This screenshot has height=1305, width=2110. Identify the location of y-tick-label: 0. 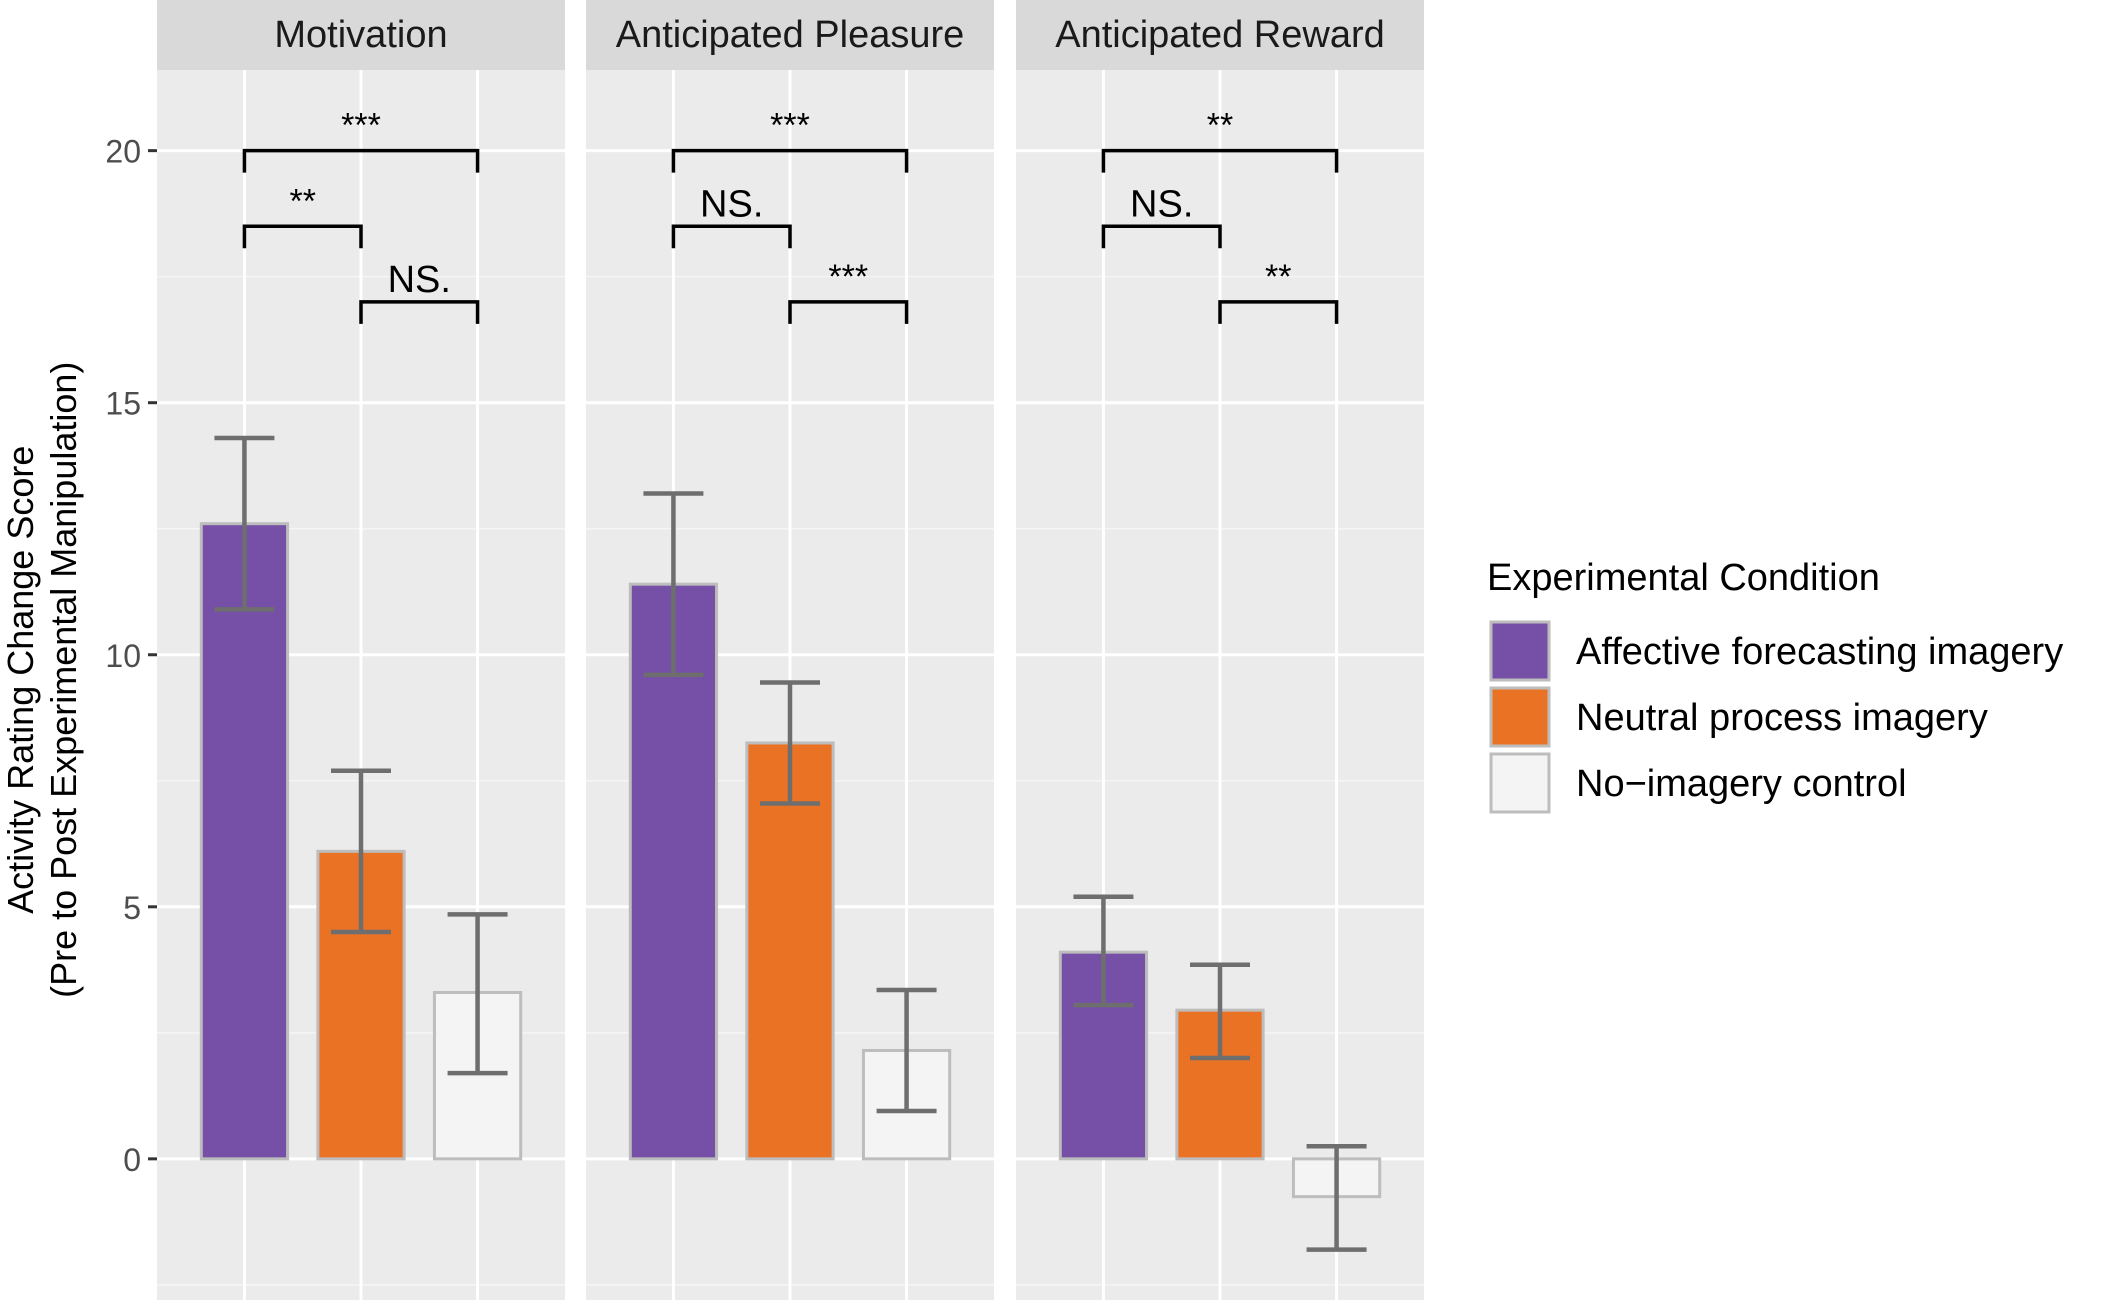
(132, 1160).